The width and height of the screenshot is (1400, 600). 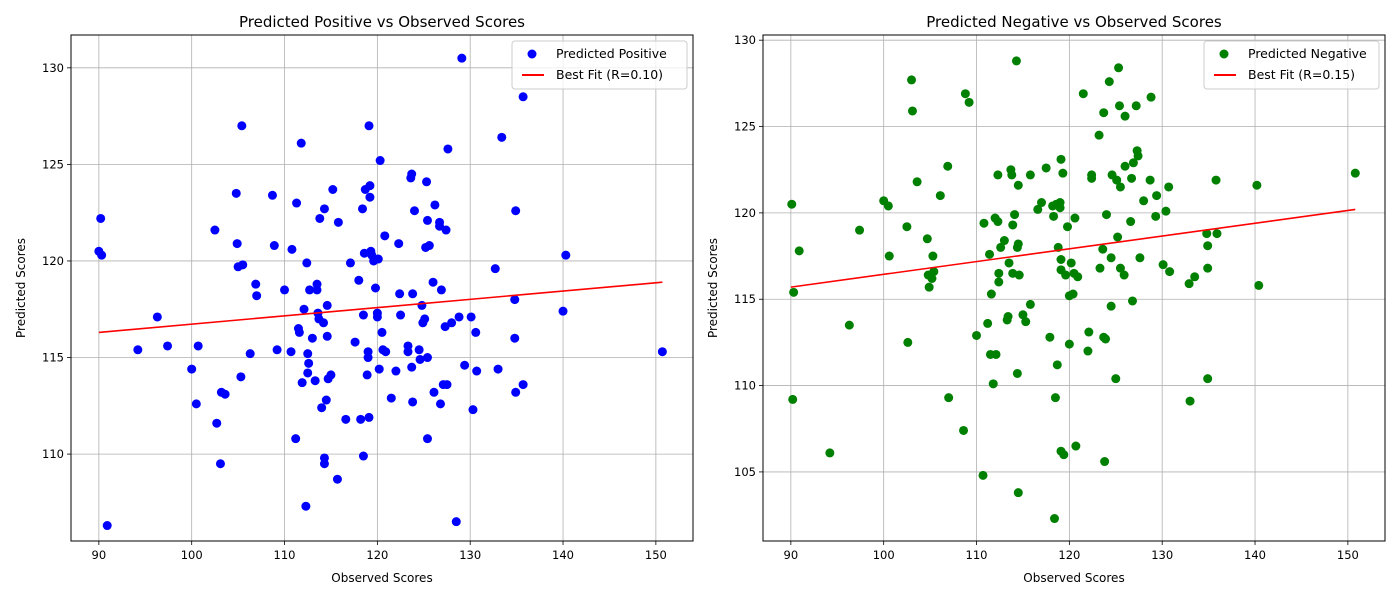 What do you see at coordinates (53, 454) in the screenshot?
I see `y-tick-label: 110` at bounding box center [53, 454].